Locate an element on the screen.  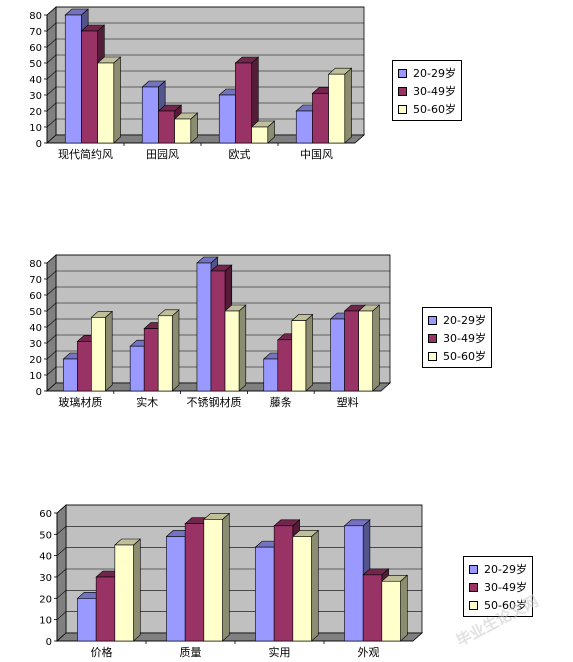
x-category-label: 外观 is located at coordinates (369, 652).